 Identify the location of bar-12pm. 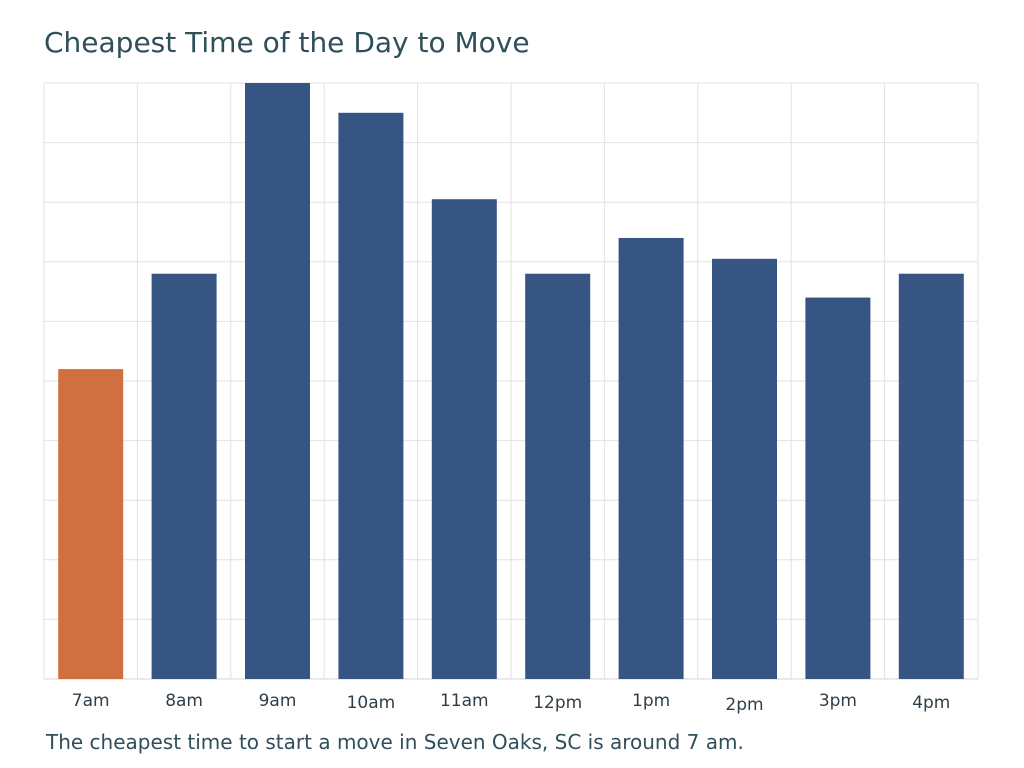
(558, 476).